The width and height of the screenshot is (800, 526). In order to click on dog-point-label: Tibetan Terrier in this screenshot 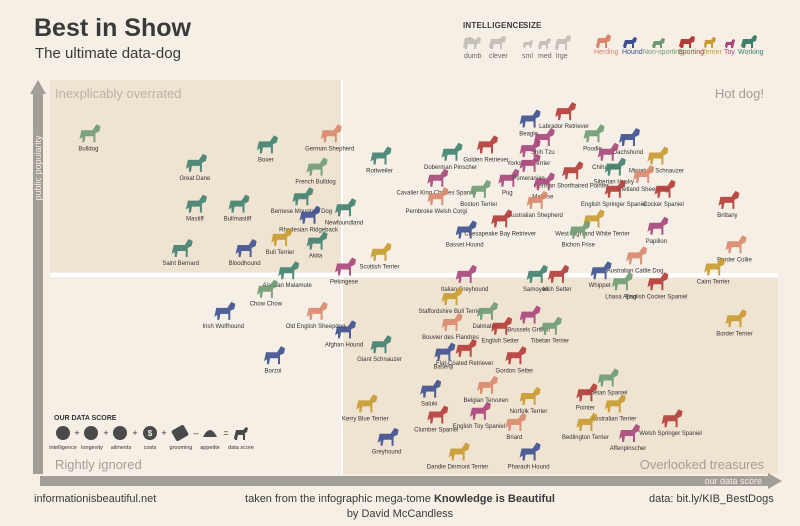, I will do `click(550, 342)`.